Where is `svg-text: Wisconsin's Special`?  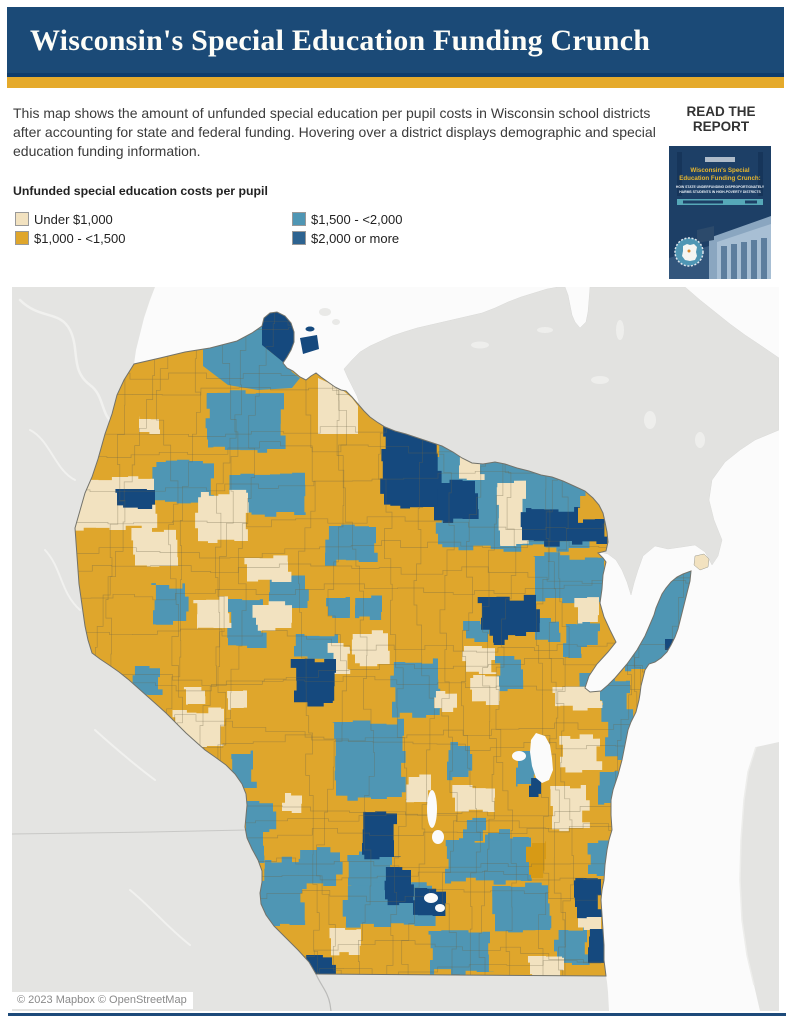 svg-text: Wisconsin's Special is located at coordinates (719, 170).